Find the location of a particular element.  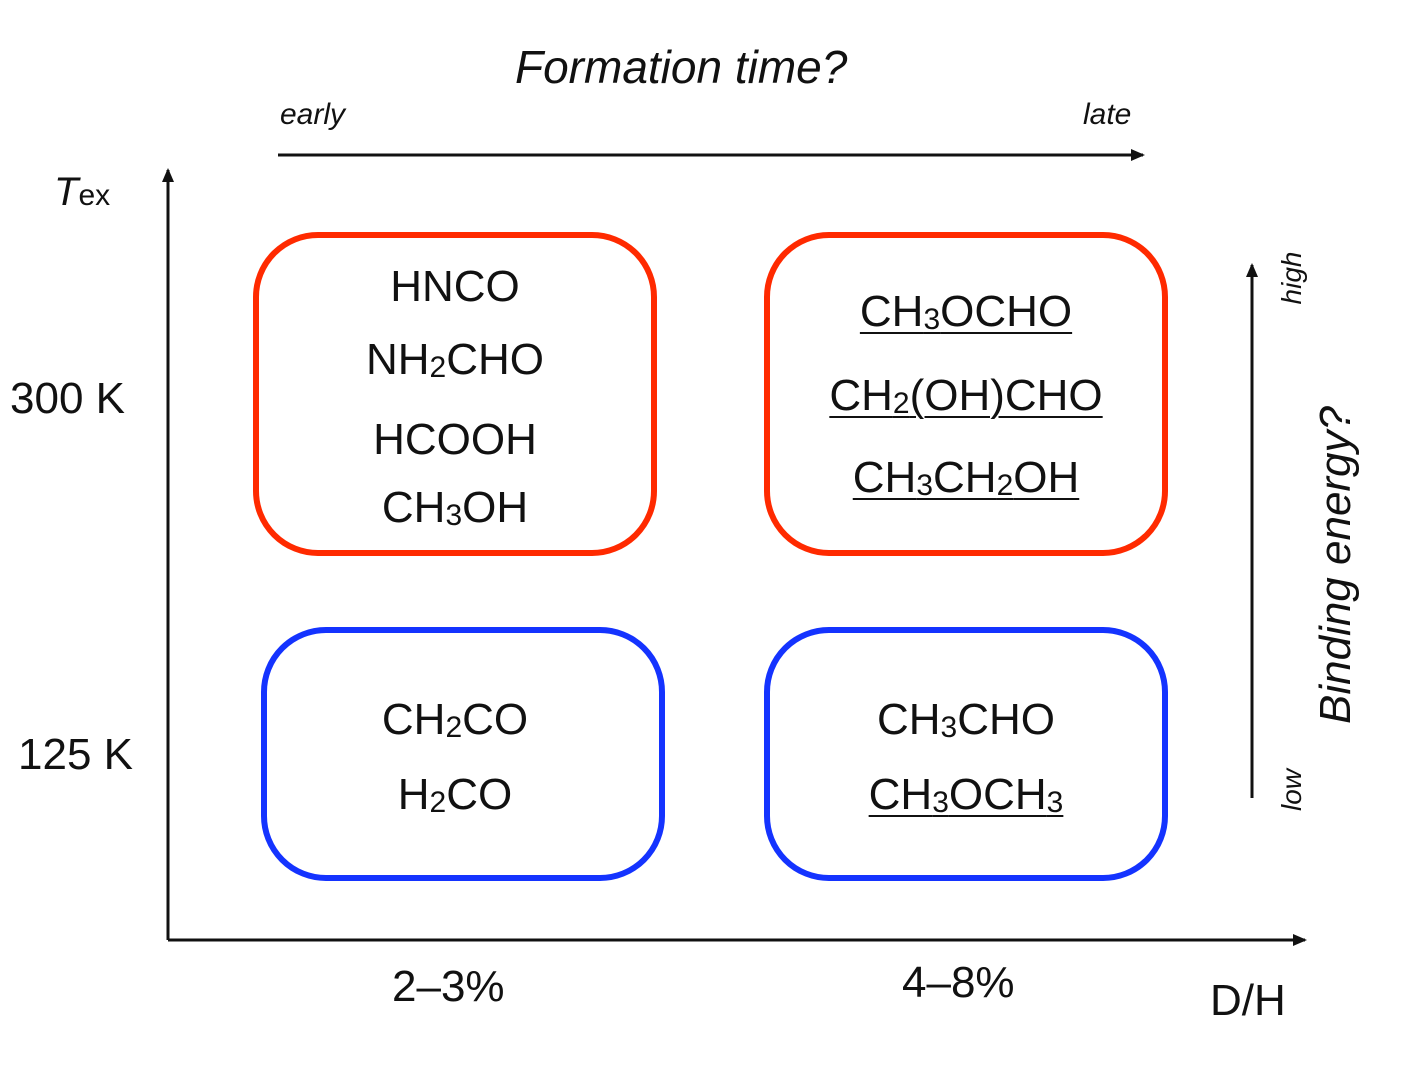

y-axis-symbol: T is located at coordinates (66, 192).